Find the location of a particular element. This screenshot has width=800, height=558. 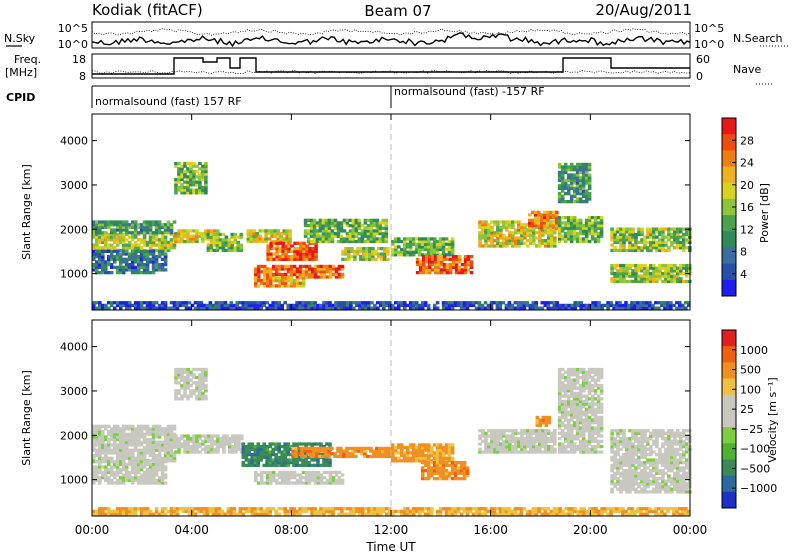

power-y-label: Slant Range [km] is located at coordinates (26, 212).